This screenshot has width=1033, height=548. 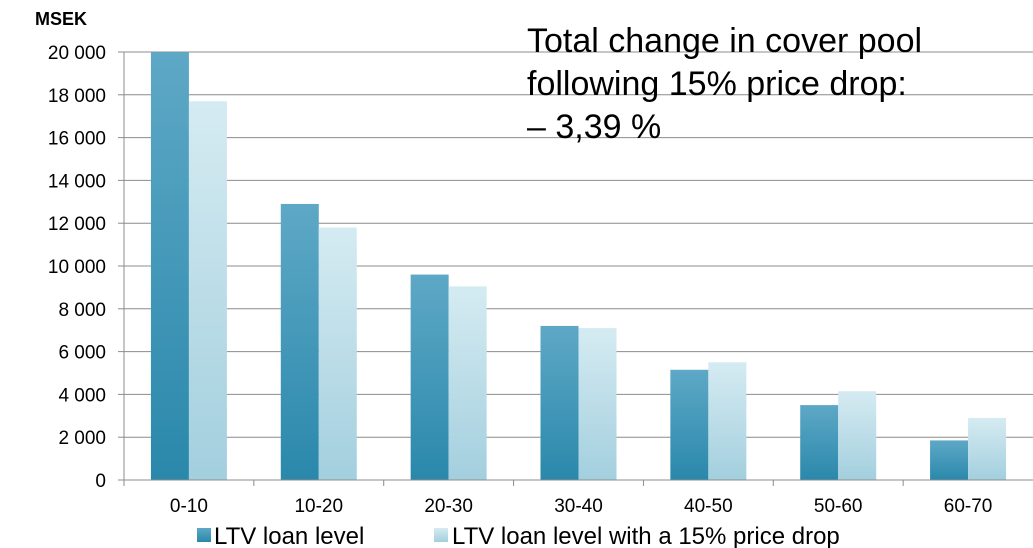 I want to click on y-tick-label: 2 000, so click(x=82, y=438).